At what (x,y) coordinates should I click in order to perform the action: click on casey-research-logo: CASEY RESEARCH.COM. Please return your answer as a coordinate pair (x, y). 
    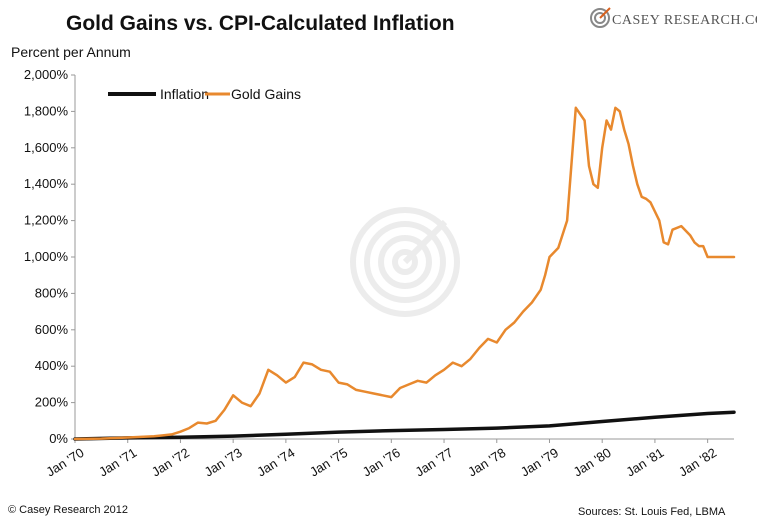
    Looking at the image, I should click on (673, 17).